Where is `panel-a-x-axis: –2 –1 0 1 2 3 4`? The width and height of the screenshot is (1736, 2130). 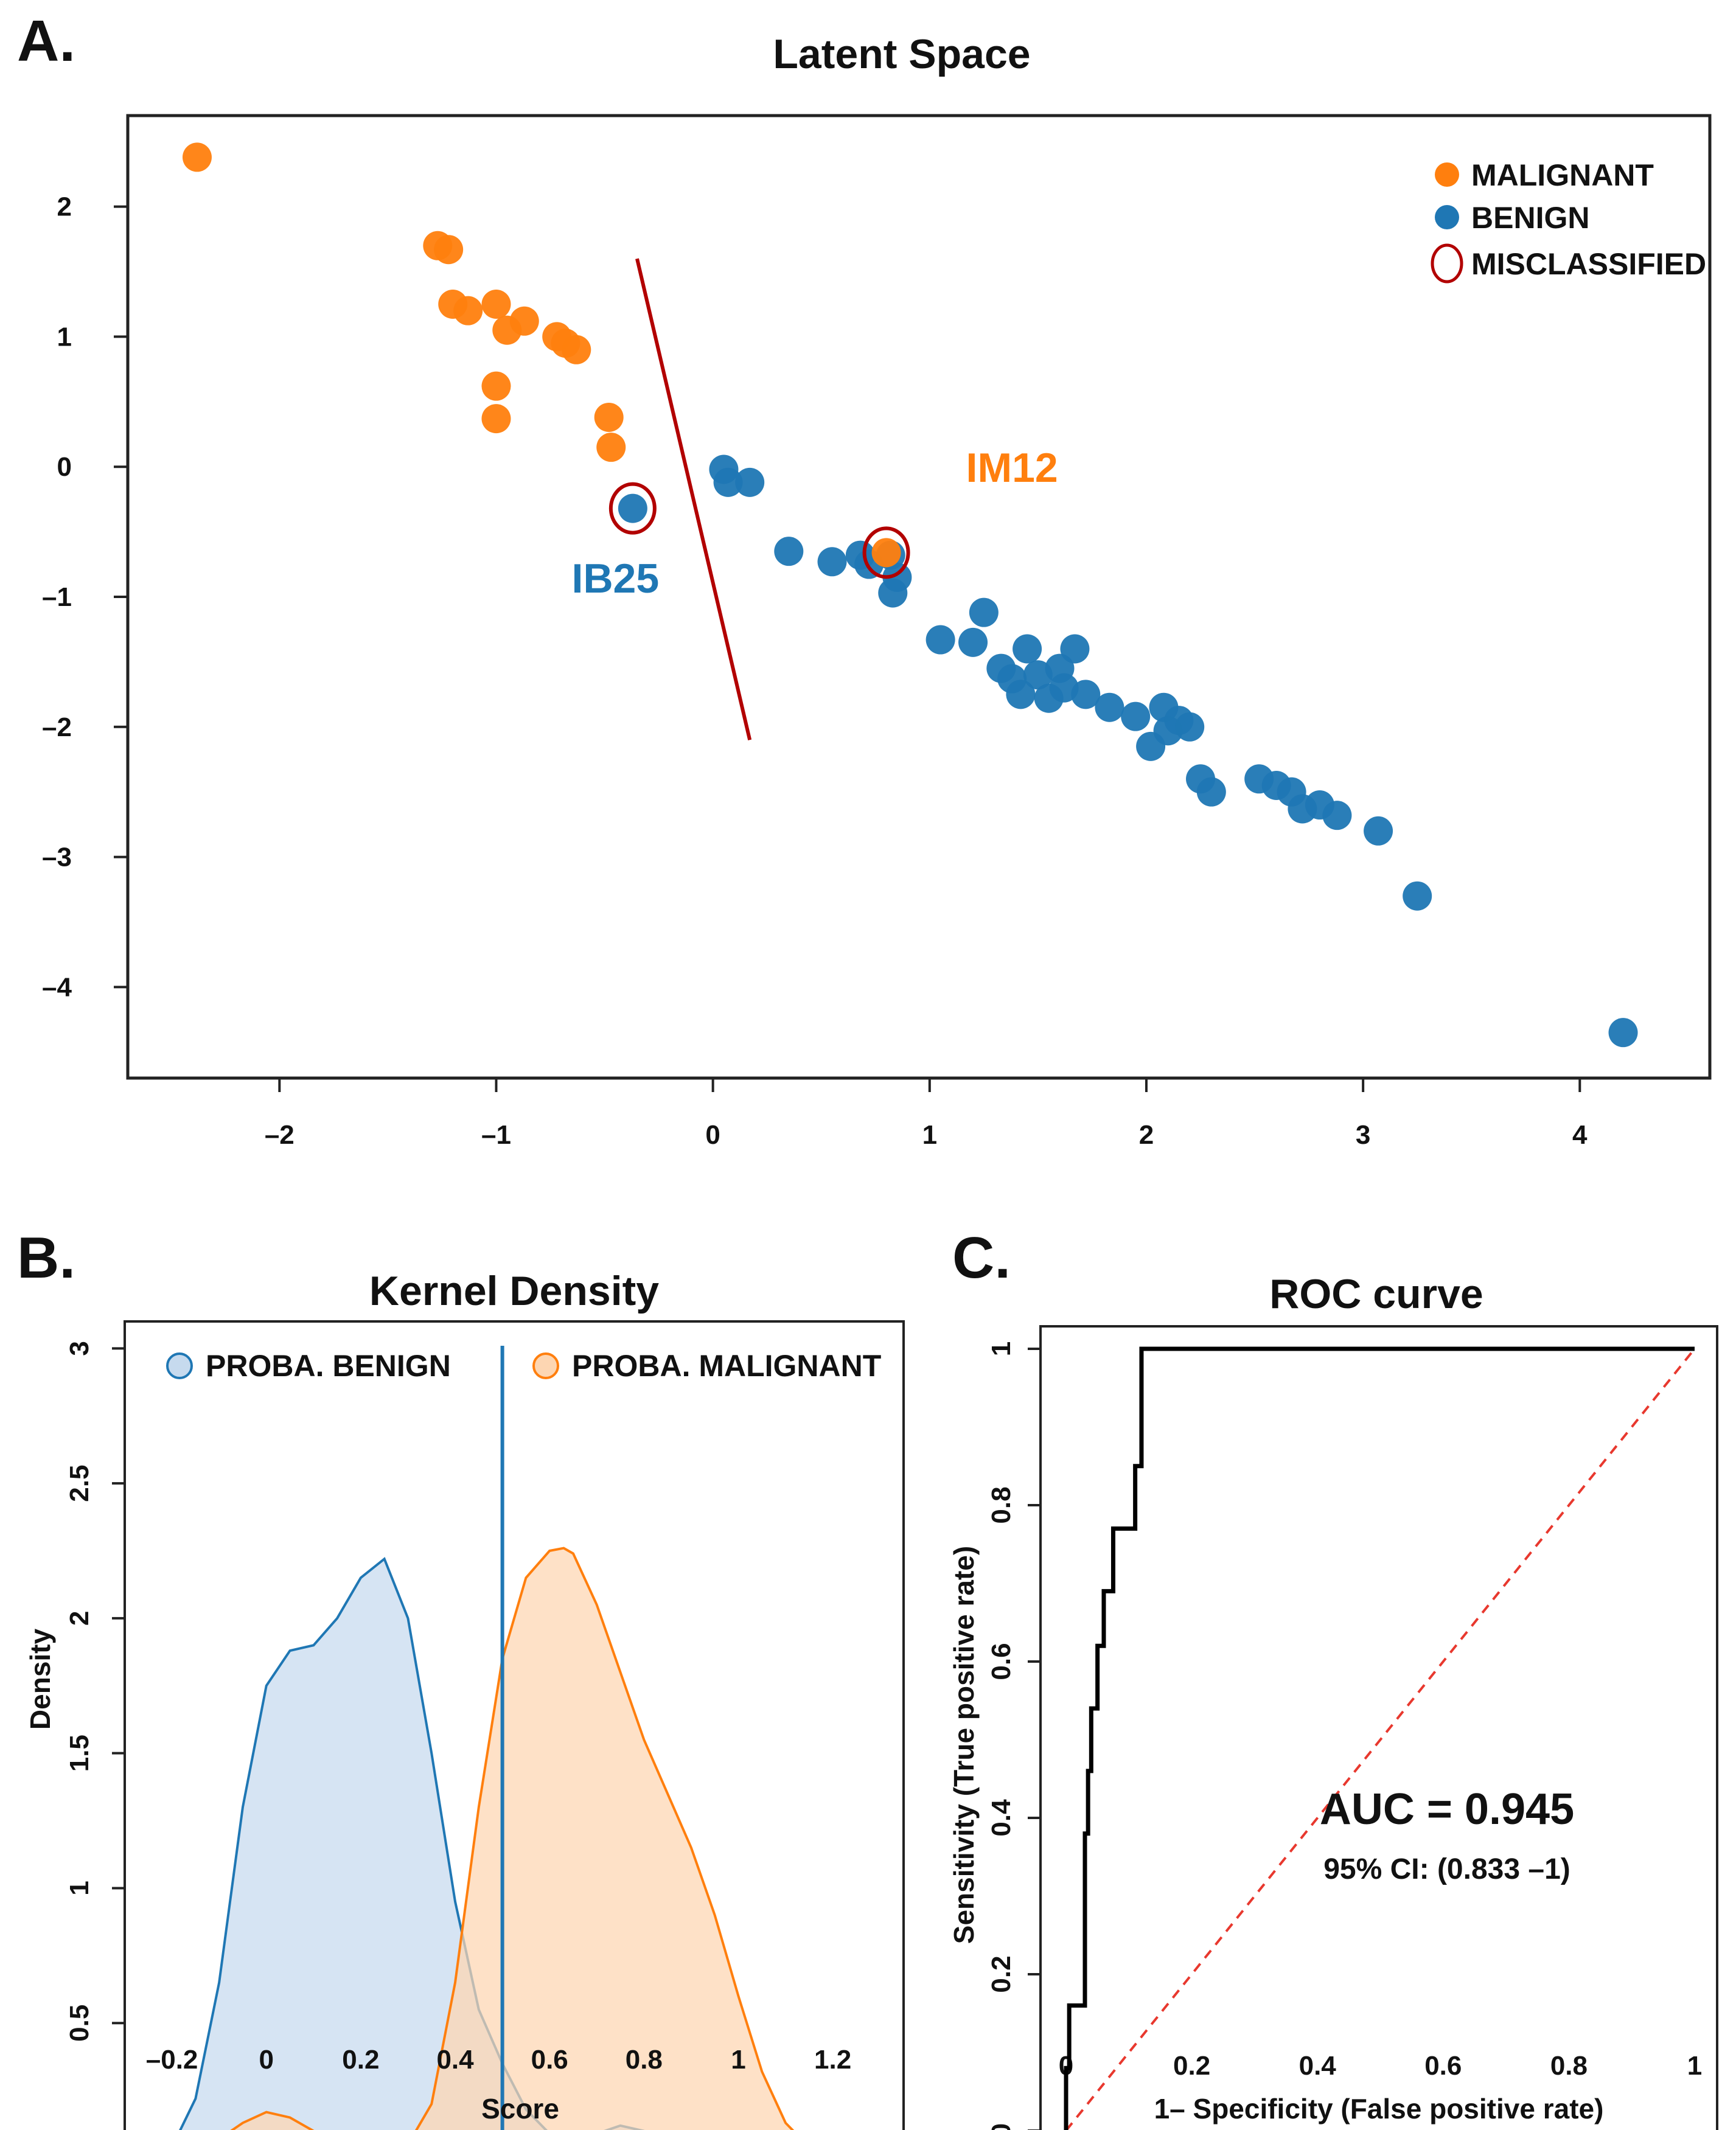
panel-a-x-axis: –2 –1 0 1 2 3 4 is located at coordinates (926, 1114).